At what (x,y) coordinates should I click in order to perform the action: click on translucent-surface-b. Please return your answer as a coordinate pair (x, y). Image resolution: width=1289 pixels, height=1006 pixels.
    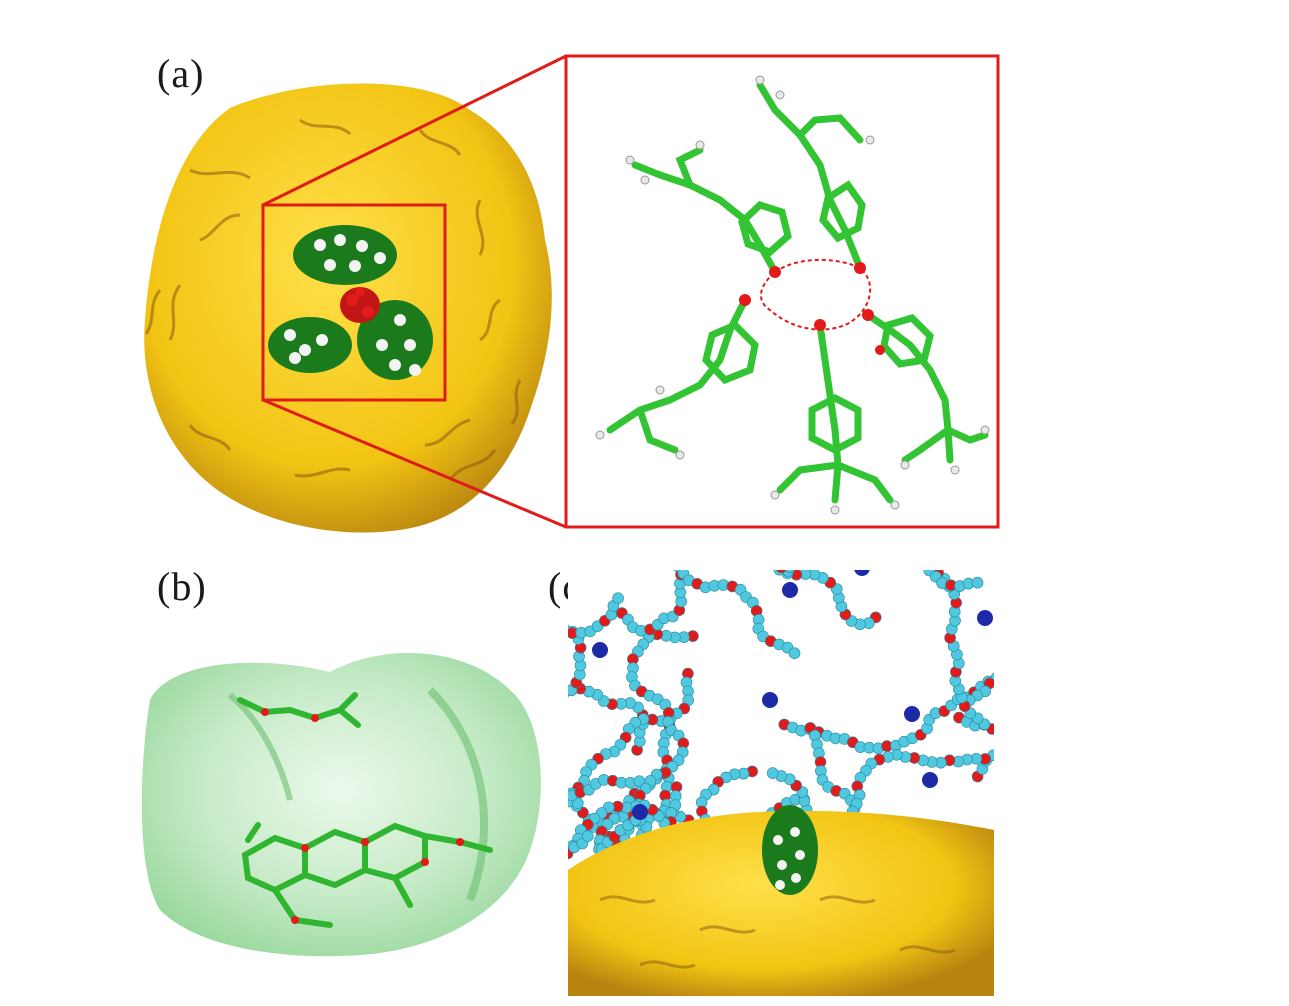
    Looking at the image, I should click on (341, 804).